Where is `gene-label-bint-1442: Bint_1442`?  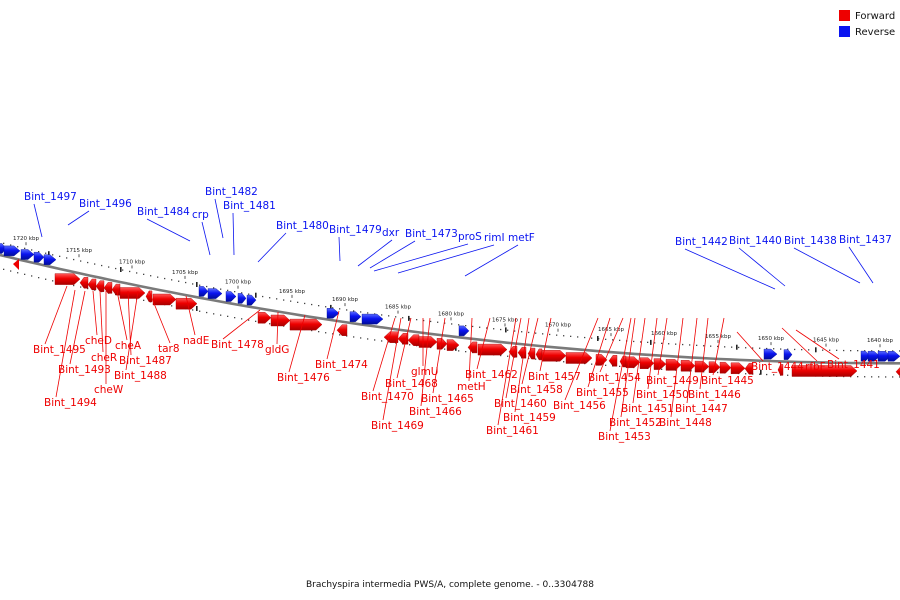
gene-label-bint-1442: Bint_1442 is located at coordinates (701, 242).